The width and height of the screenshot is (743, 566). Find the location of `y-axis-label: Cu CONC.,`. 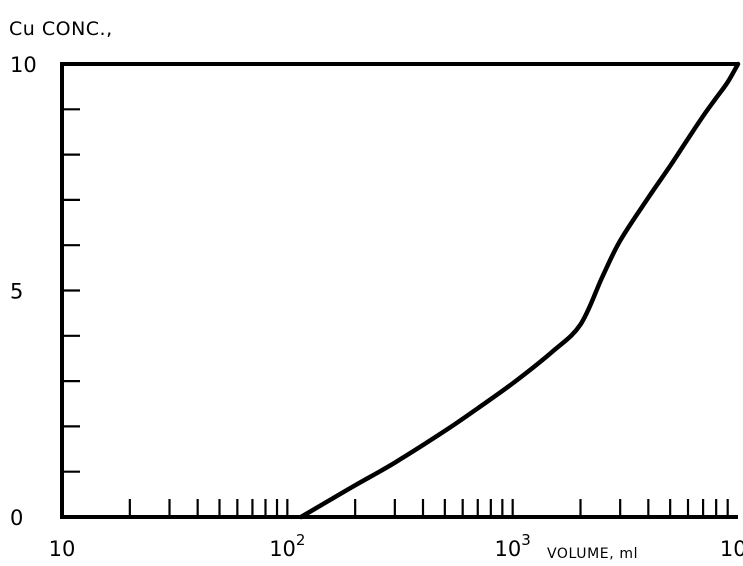

y-axis-label: Cu CONC., is located at coordinates (61, 29).